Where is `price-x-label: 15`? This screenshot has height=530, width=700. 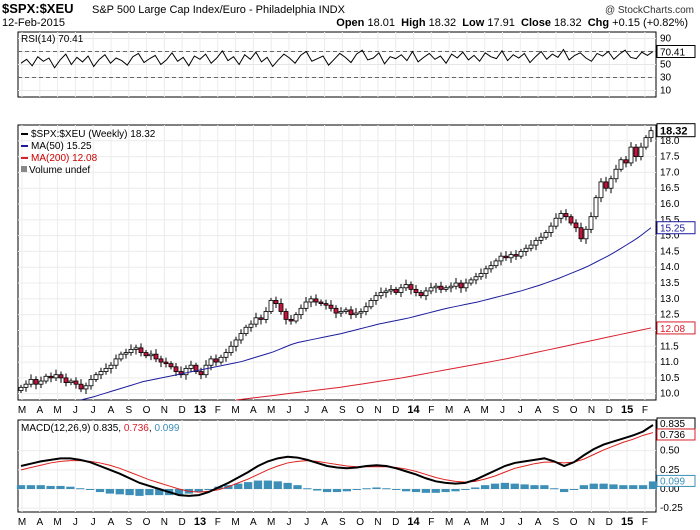 price-x-label: 15 is located at coordinates (627, 410).